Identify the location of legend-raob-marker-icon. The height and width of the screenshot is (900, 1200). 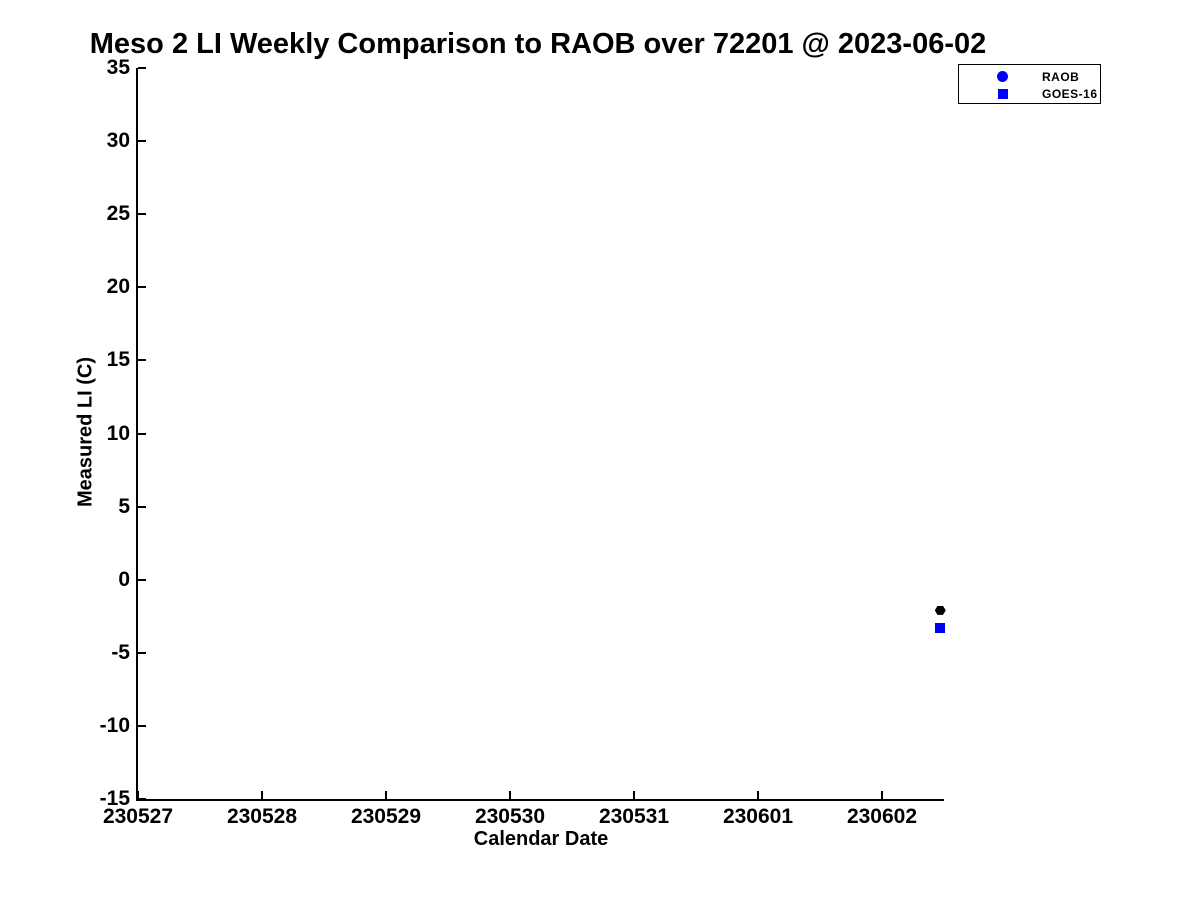
(1002, 76).